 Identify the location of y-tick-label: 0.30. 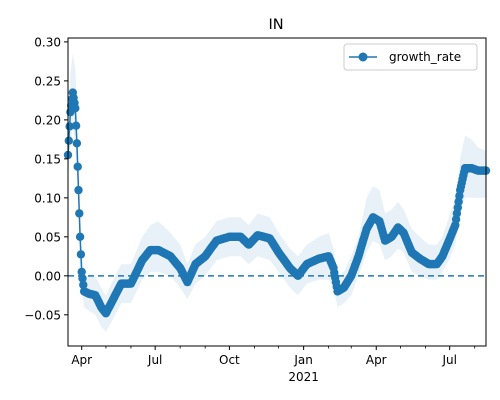
(47, 42).